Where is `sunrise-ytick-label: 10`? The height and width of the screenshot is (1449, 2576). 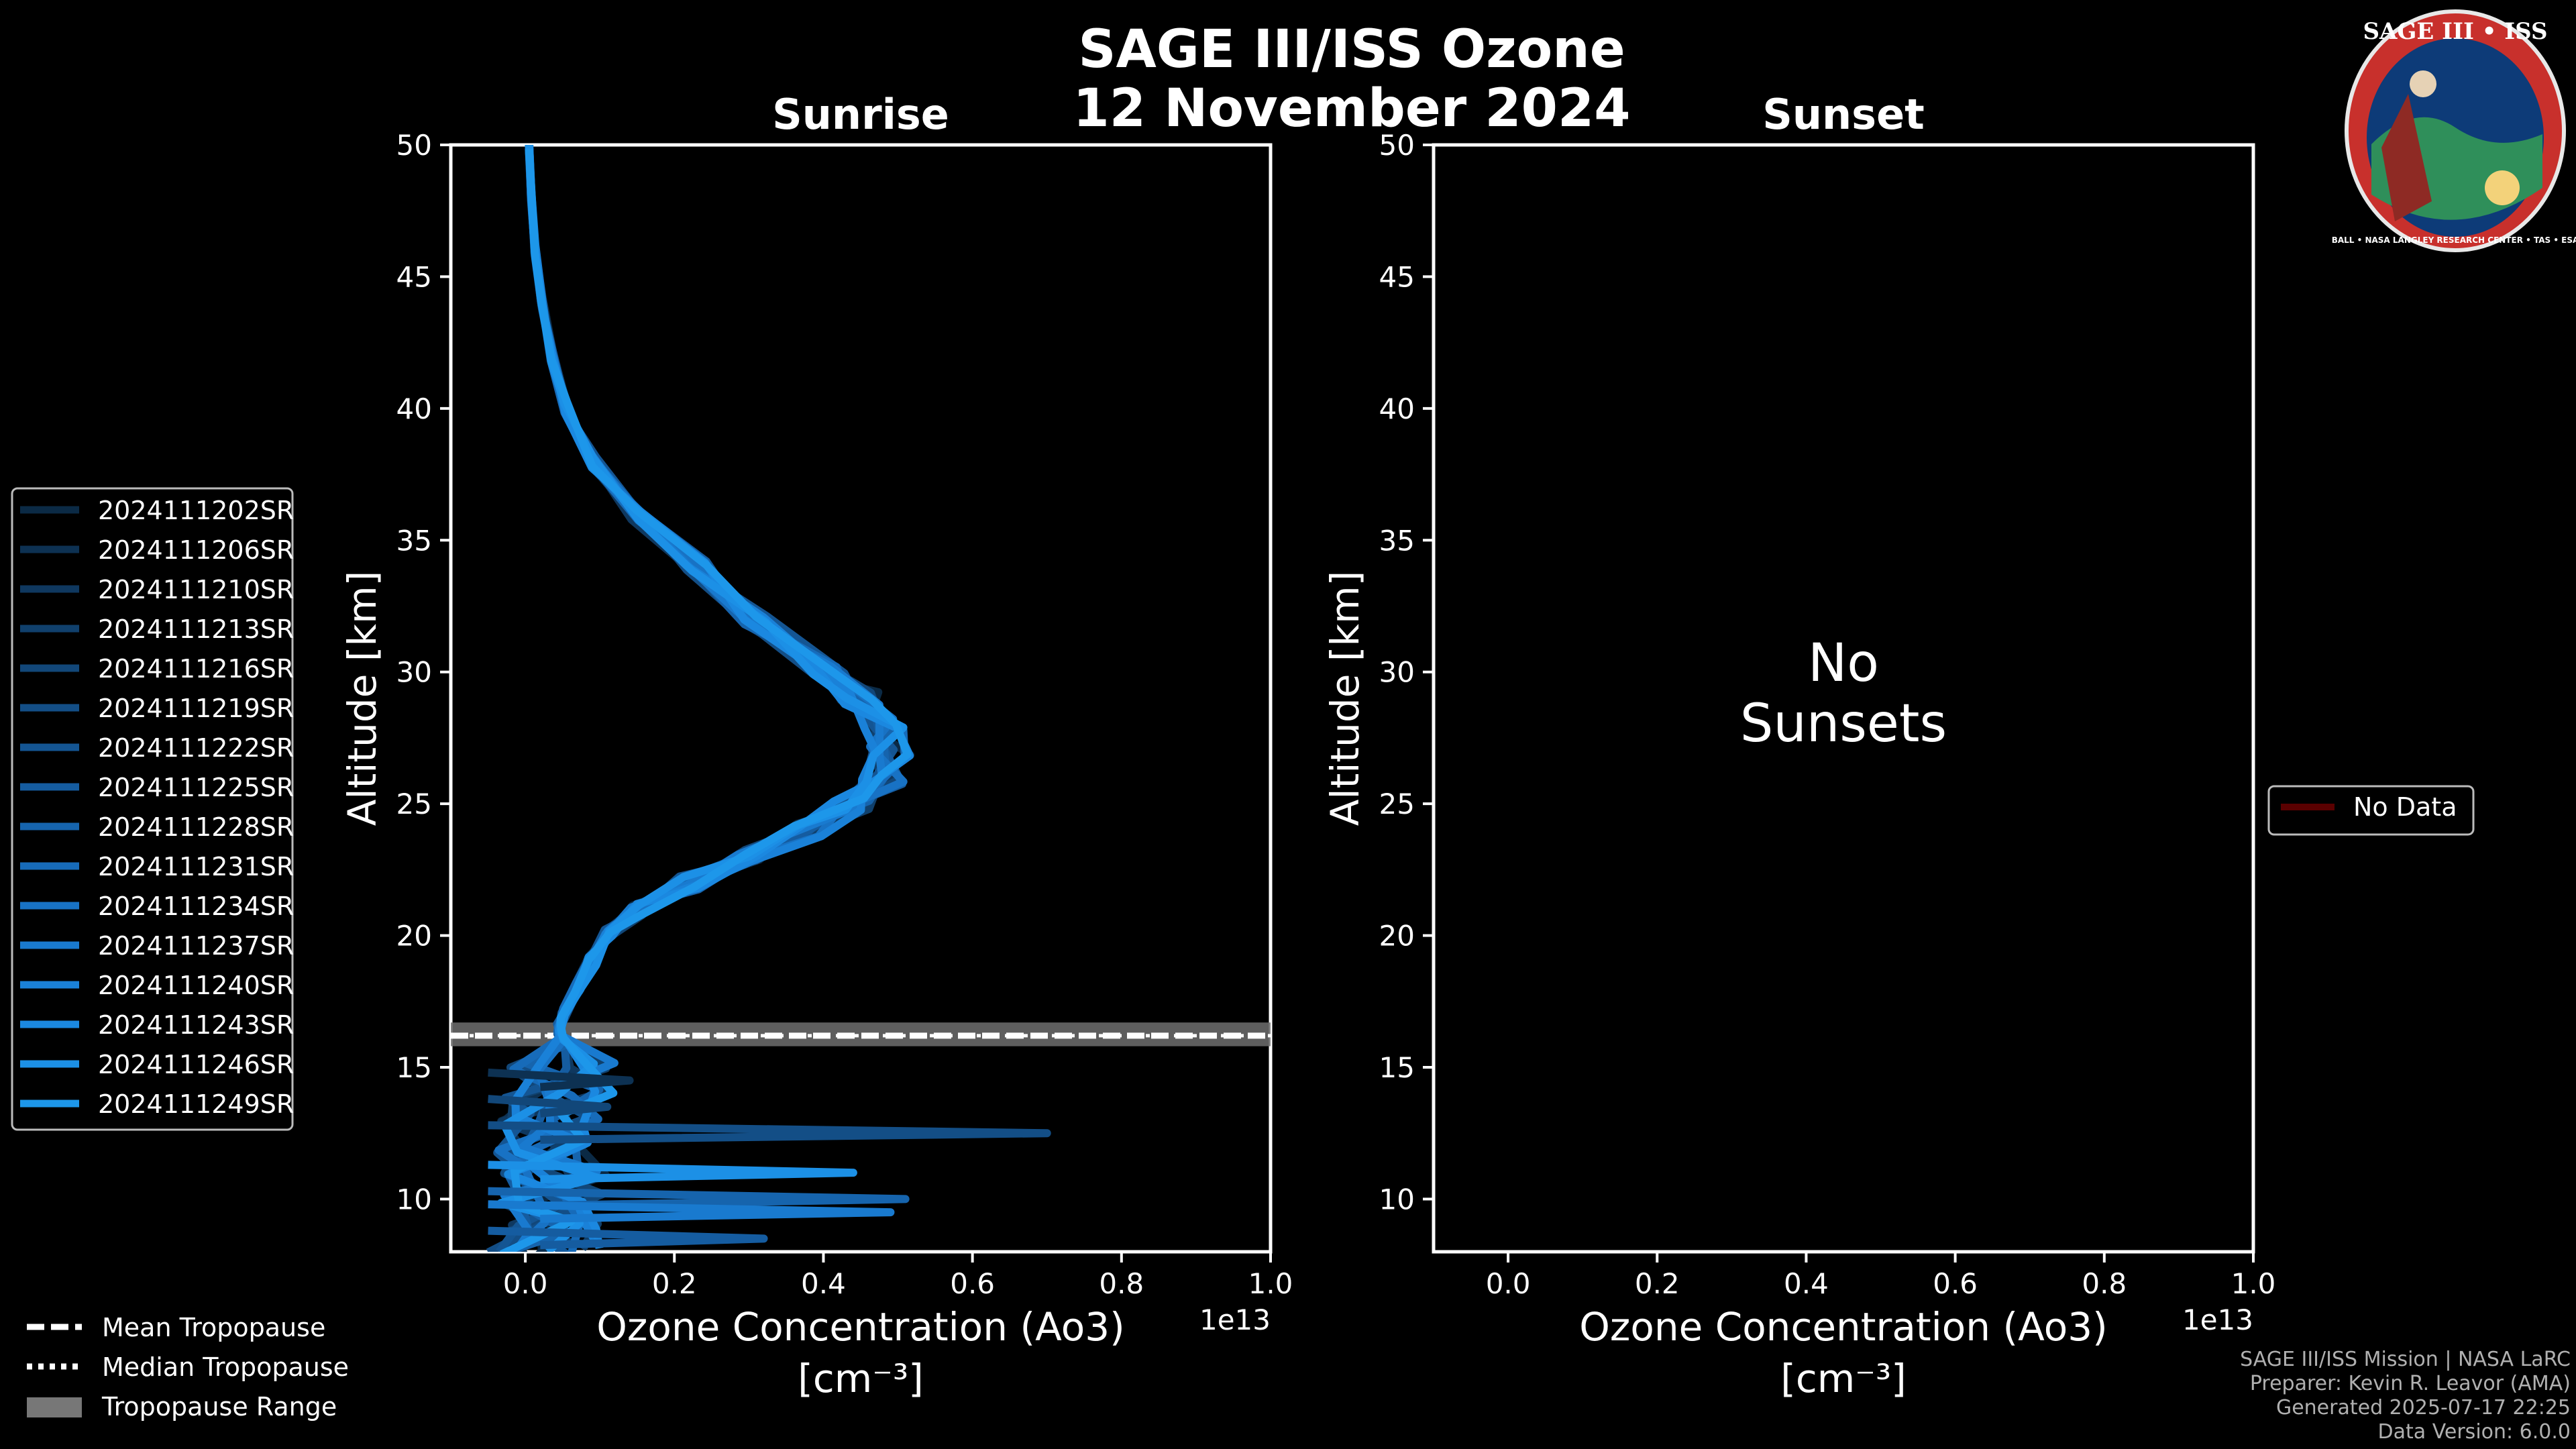 sunrise-ytick-label: 10 is located at coordinates (414, 1199).